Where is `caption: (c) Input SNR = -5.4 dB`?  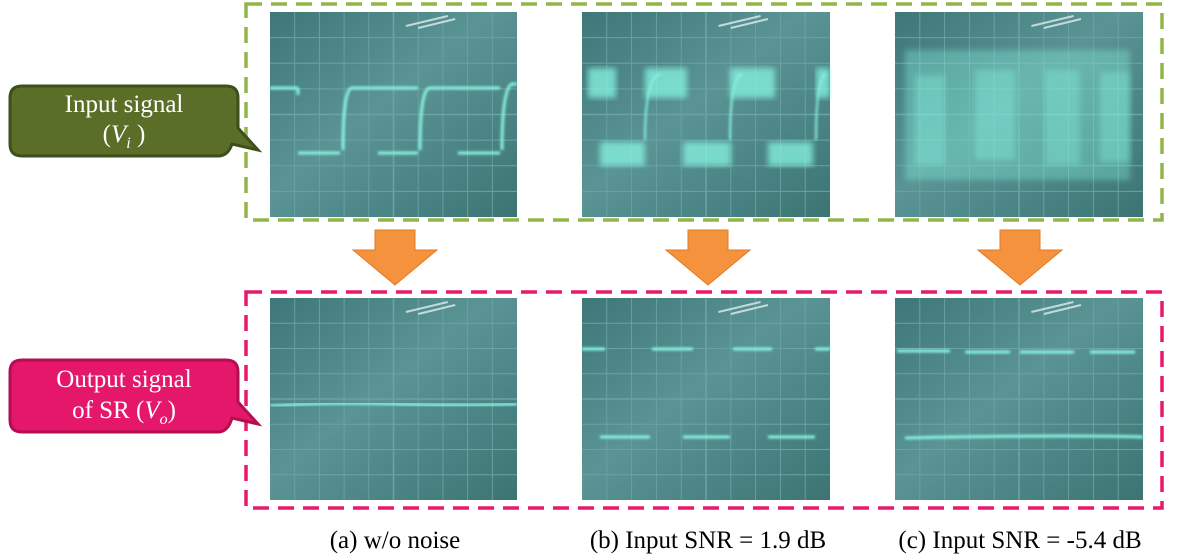 caption: (c) Input SNR = -5.4 dB is located at coordinates (1019, 540).